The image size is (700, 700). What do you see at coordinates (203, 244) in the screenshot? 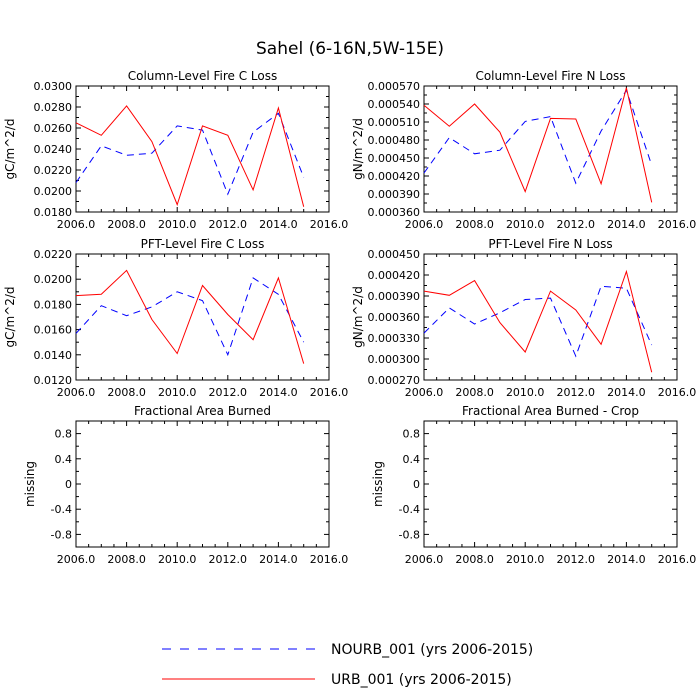
I see `chart-title: PFT-Level Fire C Loss` at bounding box center [203, 244].